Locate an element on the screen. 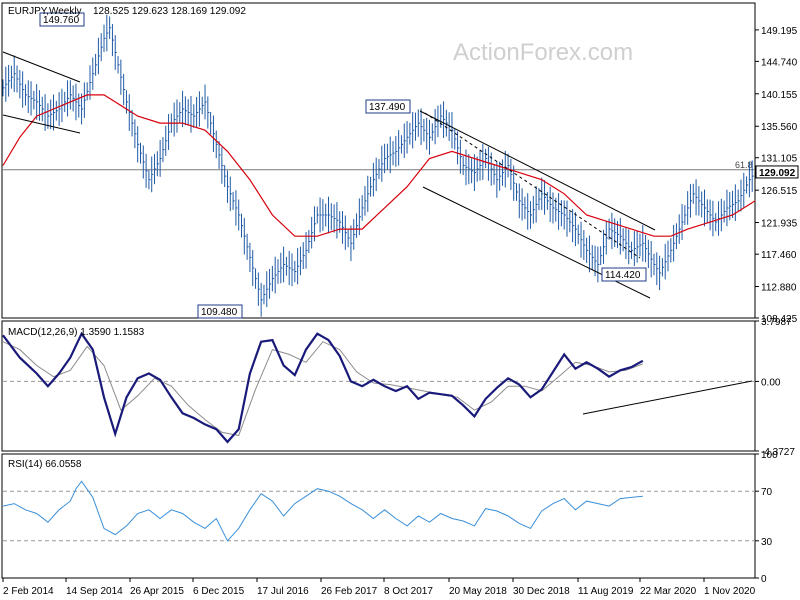  price-y-tick-label-2: 140.155 is located at coordinates (779, 95).